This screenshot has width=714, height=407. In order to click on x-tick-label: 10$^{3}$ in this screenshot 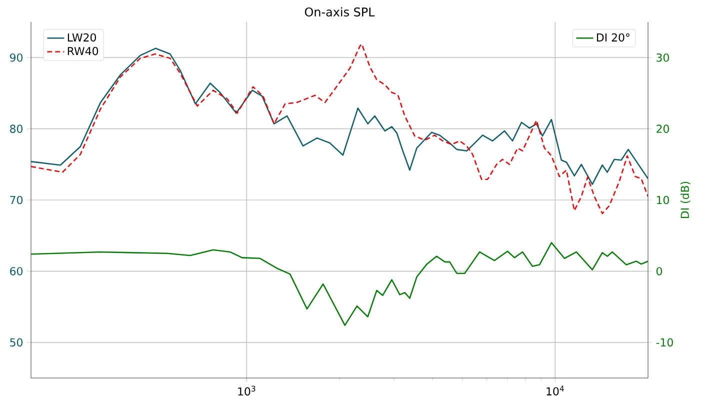, I will do `click(247, 391)`.